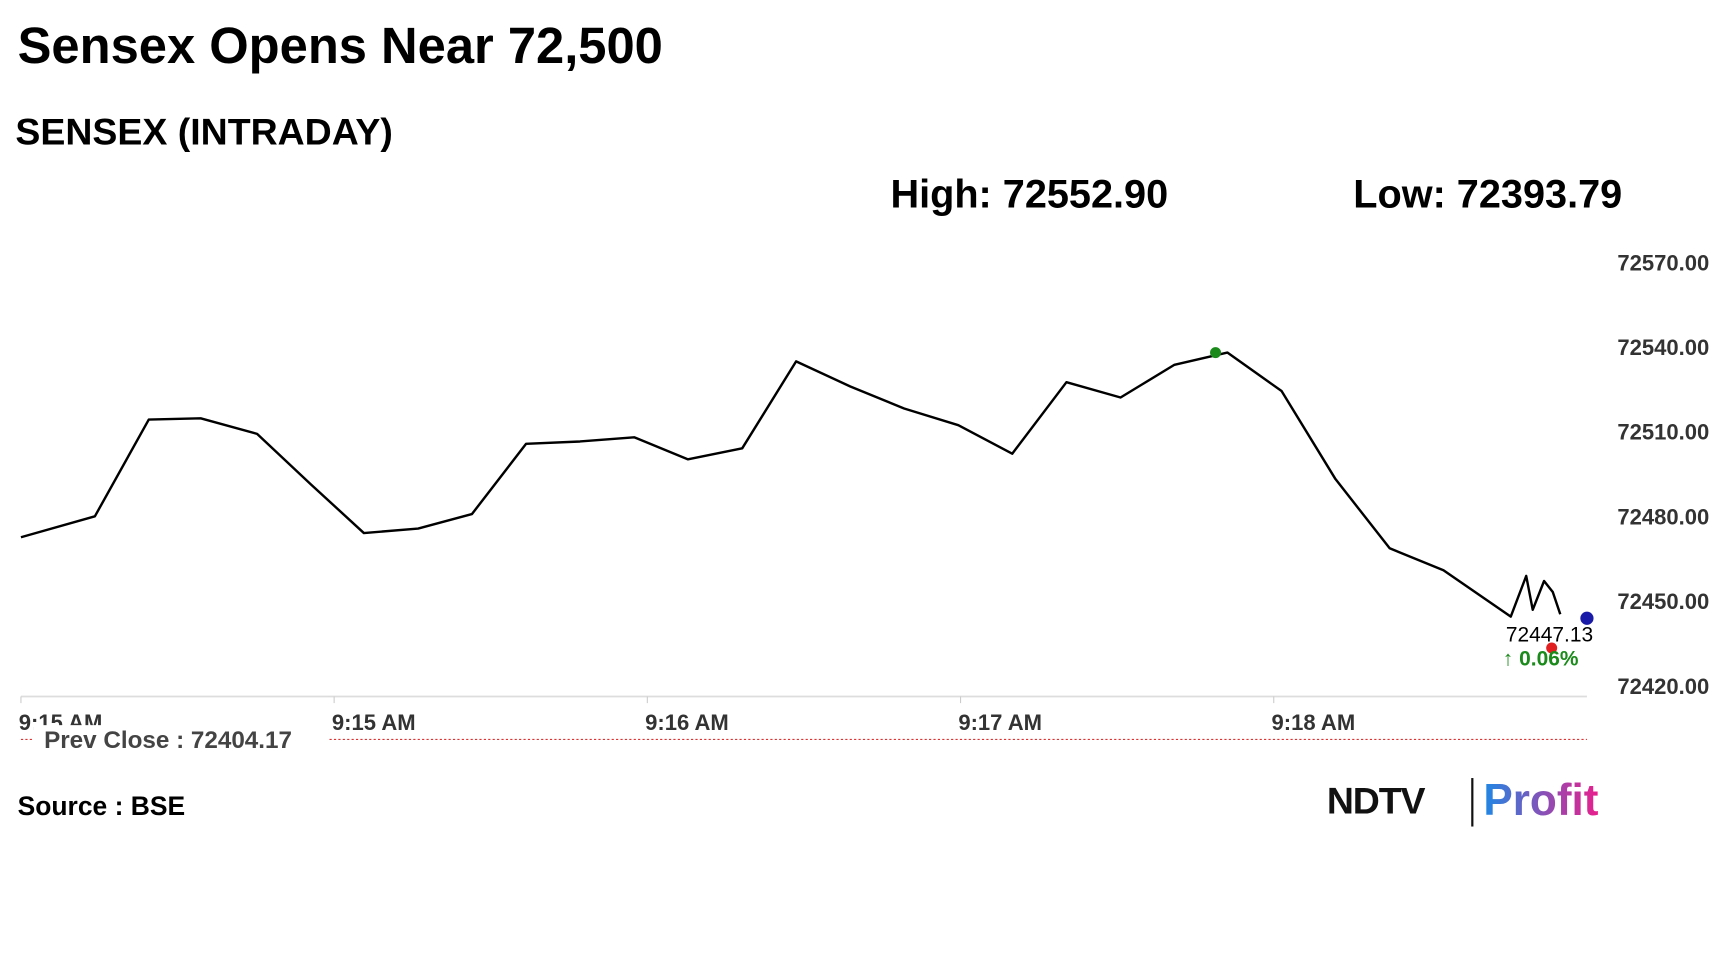 This screenshot has height=972, width=1728. What do you see at coordinates (1663, 432) in the screenshot?
I see `y-tick-label: 72510.00` at bounding box center [1663, 432].